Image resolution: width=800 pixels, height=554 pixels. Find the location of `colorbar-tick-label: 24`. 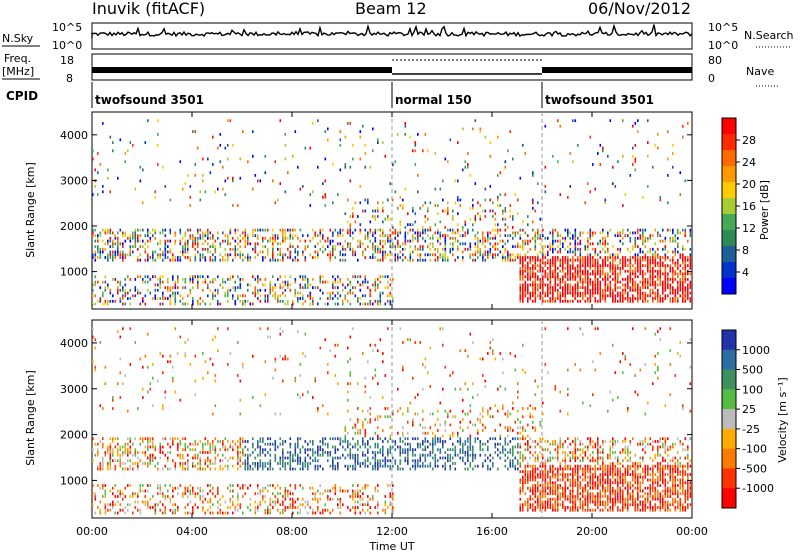

colorbar-tick-label: 24 is located at coordinates (749, 162).